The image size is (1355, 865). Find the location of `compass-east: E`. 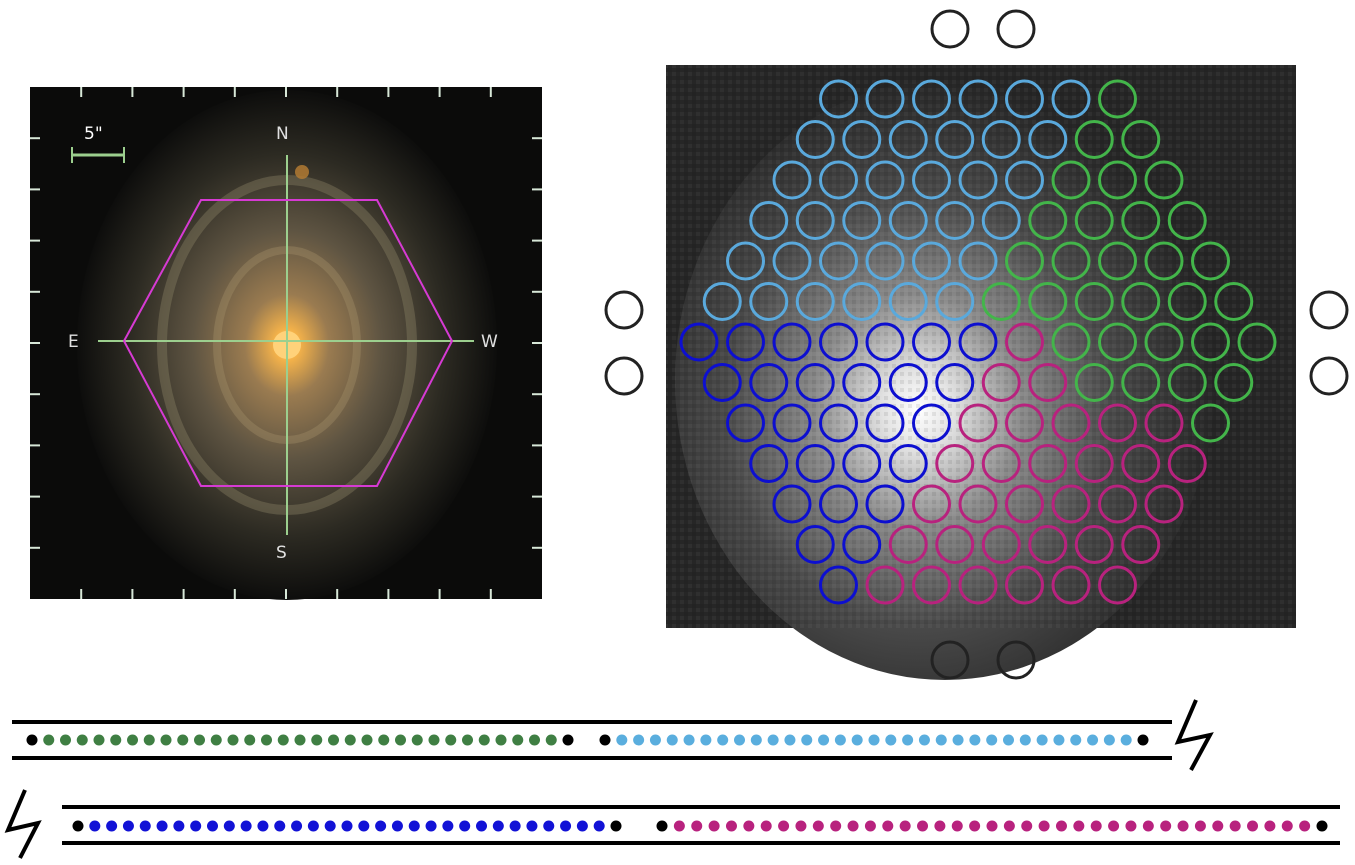

compass-east: E is located at coordinates (73, 342).